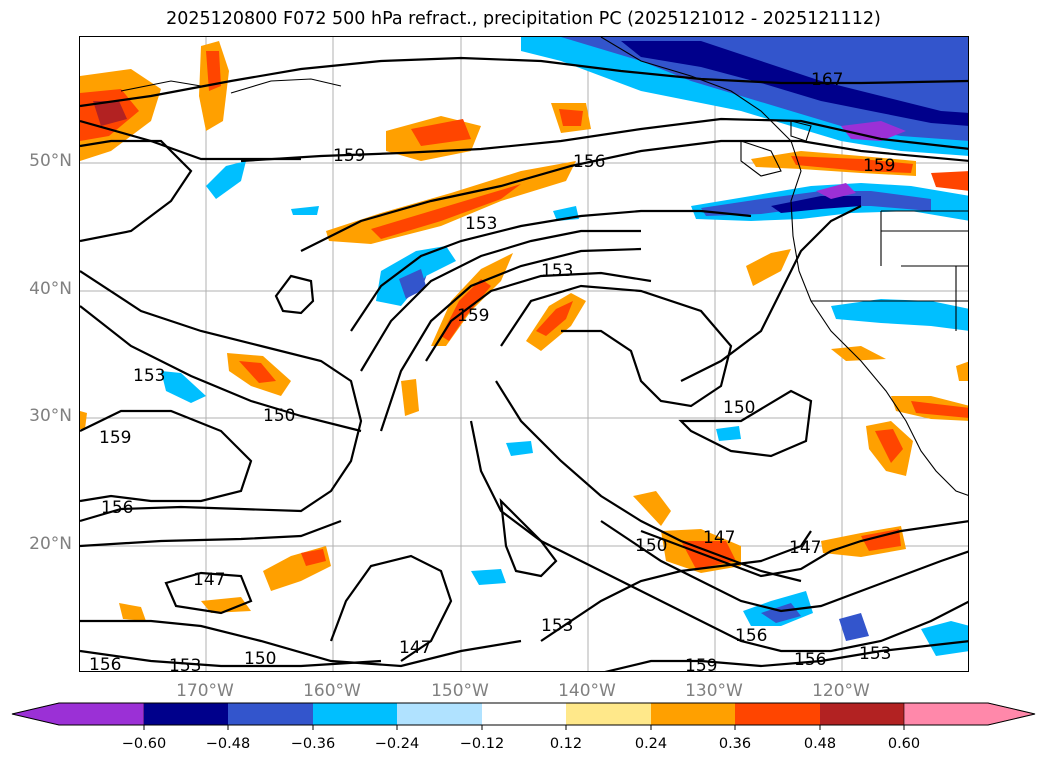 The image size is (1047, 765). What do you see at coordinates (714, 691) in the screenshot?
I see `lon-label-130w: 130°W` at bounding box center [714, 691].